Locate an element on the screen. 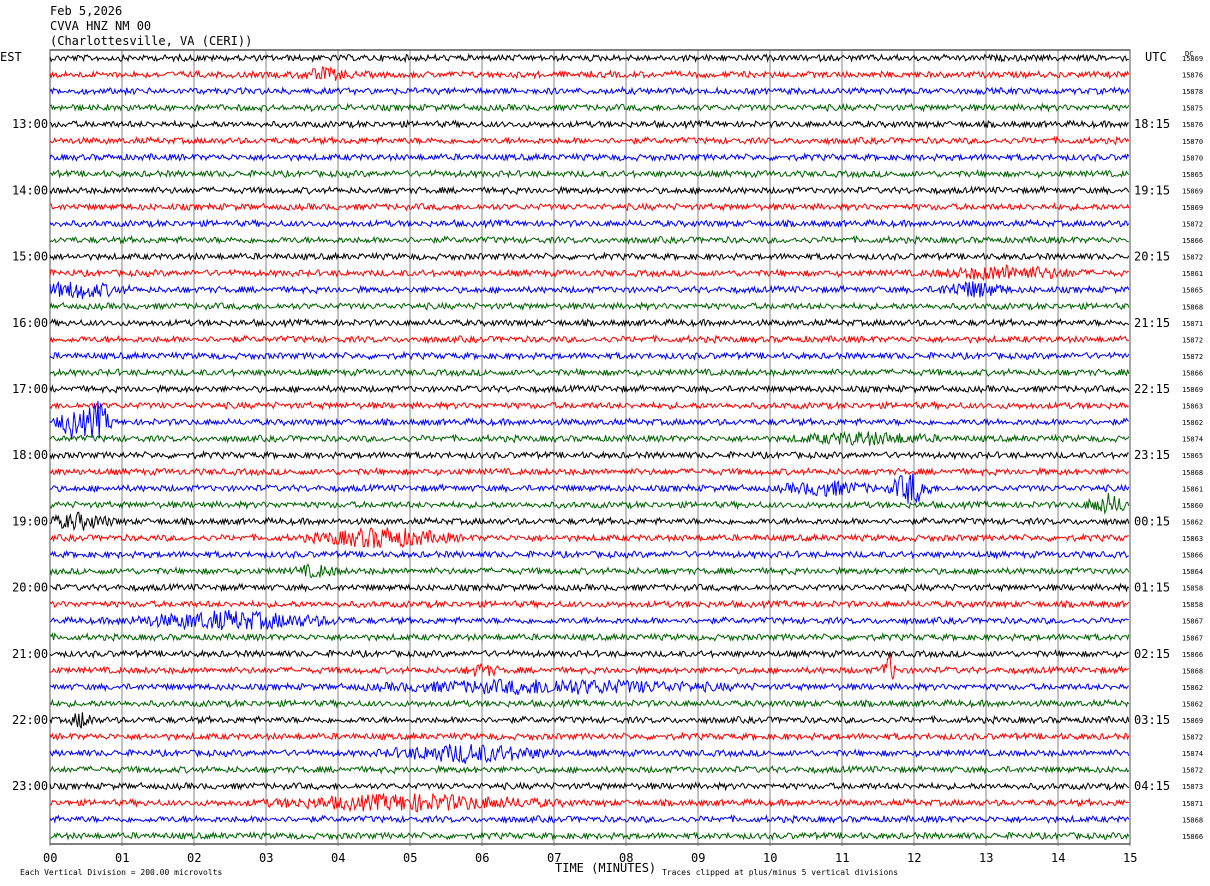 The height and width of the screenshot is (886, 1210). dc-offset-17: 15872 is located at coordinates (1192, 340).